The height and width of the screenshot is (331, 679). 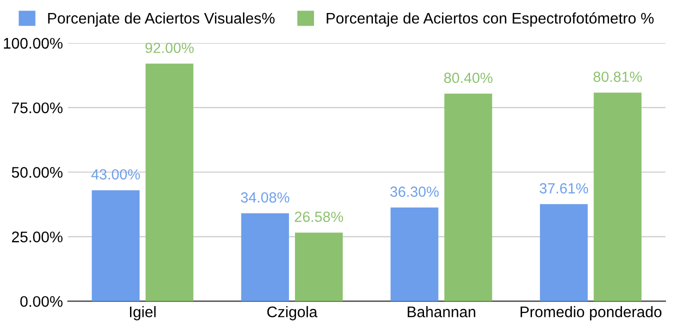 I want to click on data-label: 26.58%, so click(x=319, y=217).